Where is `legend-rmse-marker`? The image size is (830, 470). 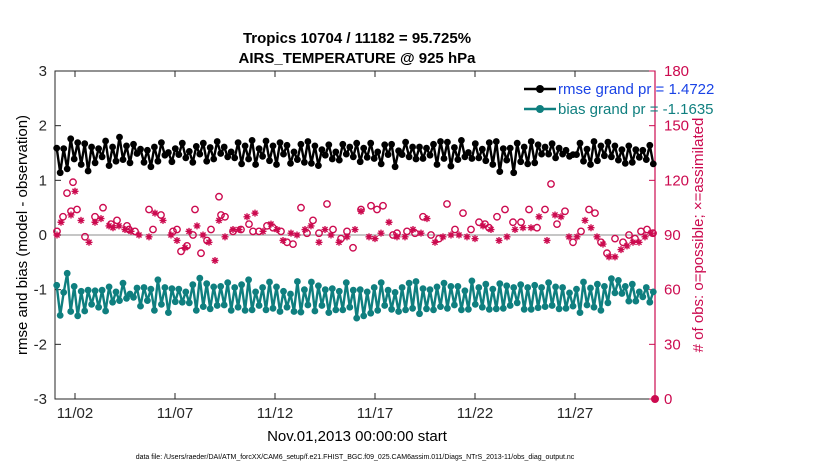
legend-rmse-marker is located at coordinates (540, 89).